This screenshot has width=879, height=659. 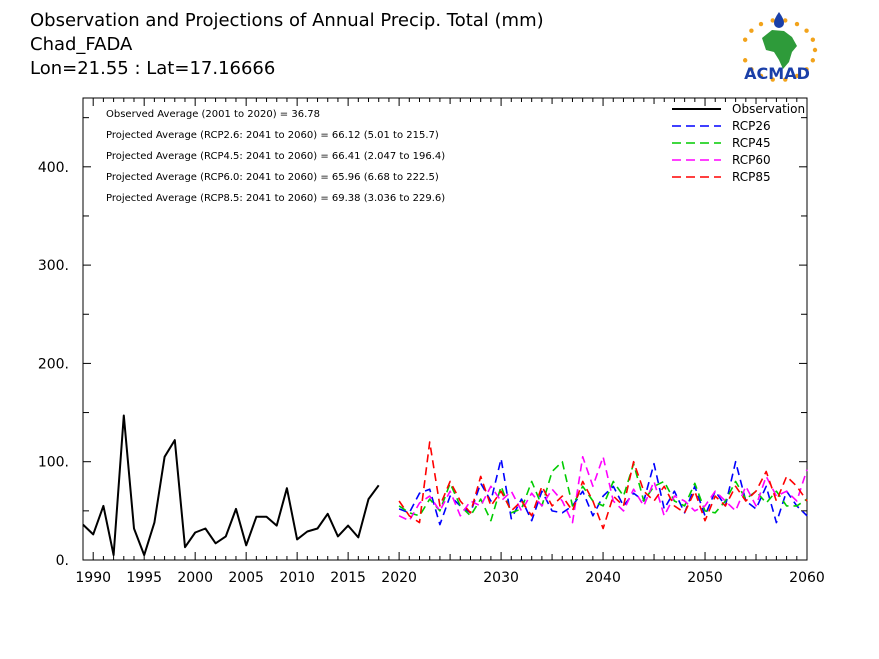 What do you see at coordinates (246, 578) in the screenshot?
I see `x-tick-label: 2005` at bounding box center [246, 578].